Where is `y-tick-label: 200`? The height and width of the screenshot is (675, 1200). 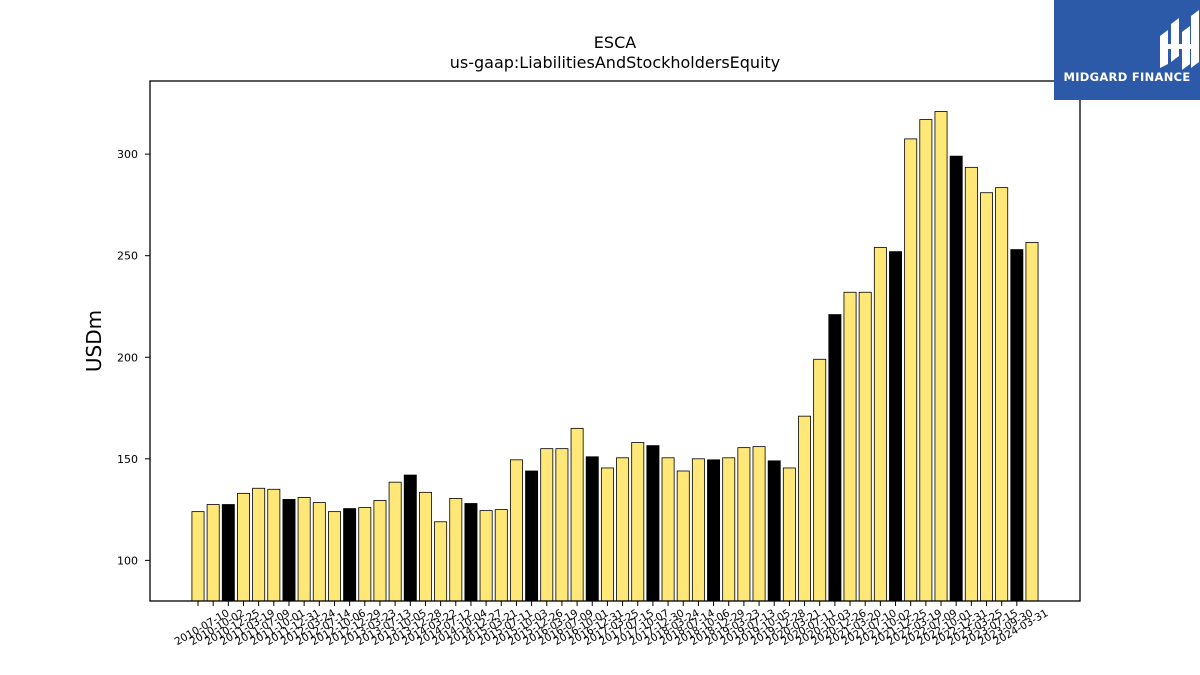
y-tick-label: 200 is located at coordinates (127, 357).